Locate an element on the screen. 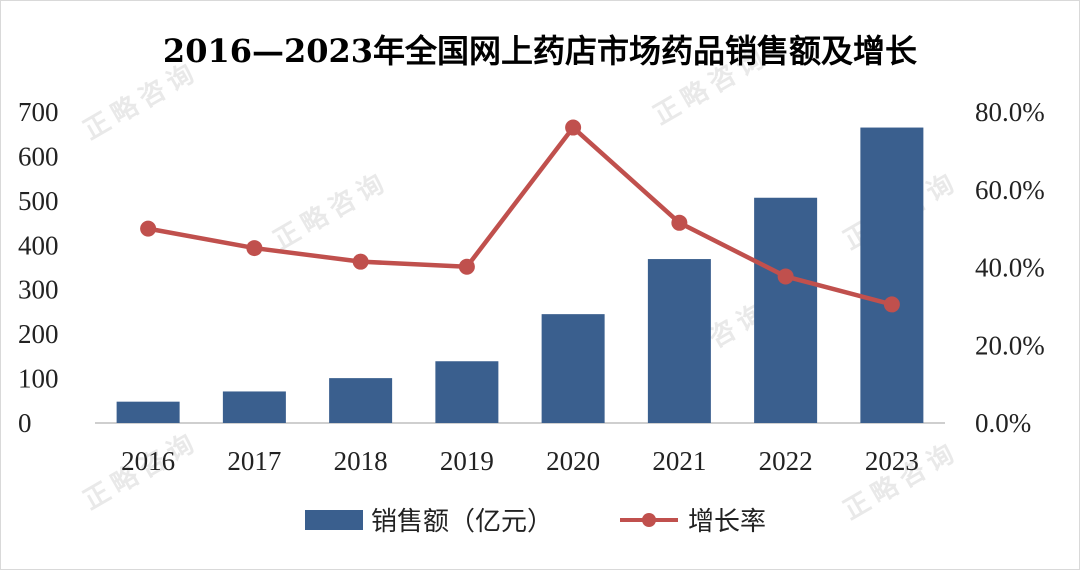 The width and height of the screenshot is (1080, 570). legend-label-sales: 销售额（亿元） is located at coordinates (462, 522).